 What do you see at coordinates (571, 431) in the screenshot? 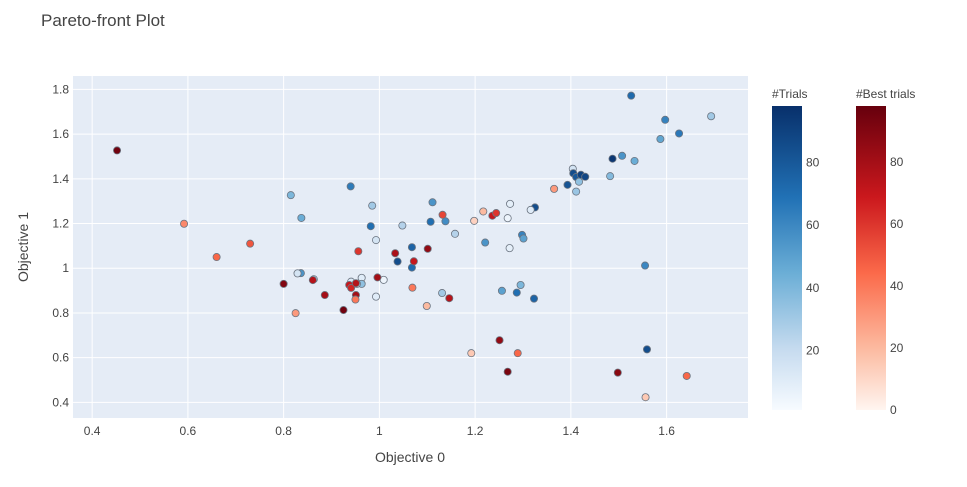
I see `x-tick-label: 1.4` at bounding box center [571, 431].